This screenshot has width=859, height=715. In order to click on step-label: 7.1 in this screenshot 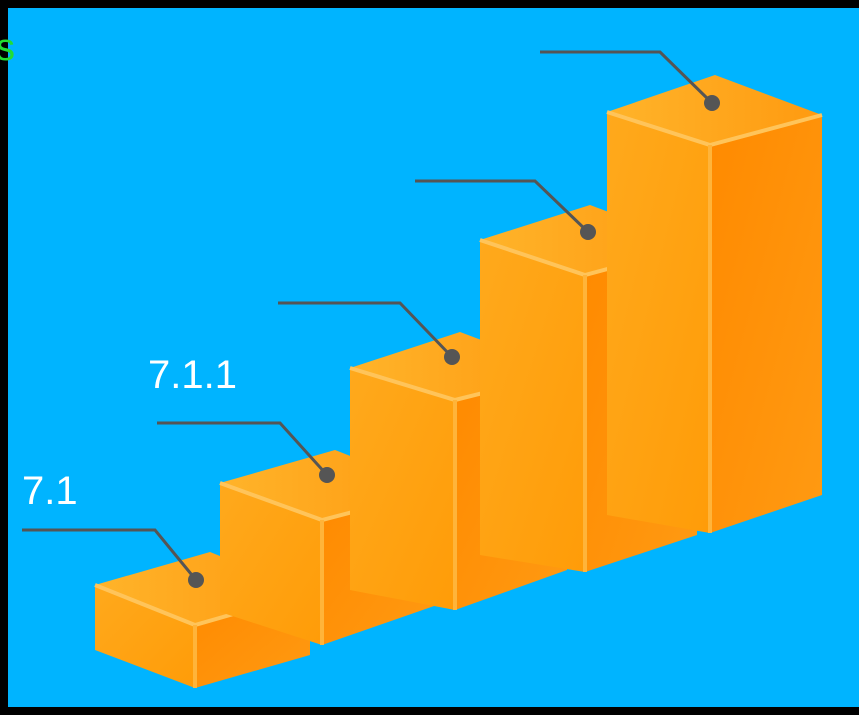, I will do `click(50, 491)`.